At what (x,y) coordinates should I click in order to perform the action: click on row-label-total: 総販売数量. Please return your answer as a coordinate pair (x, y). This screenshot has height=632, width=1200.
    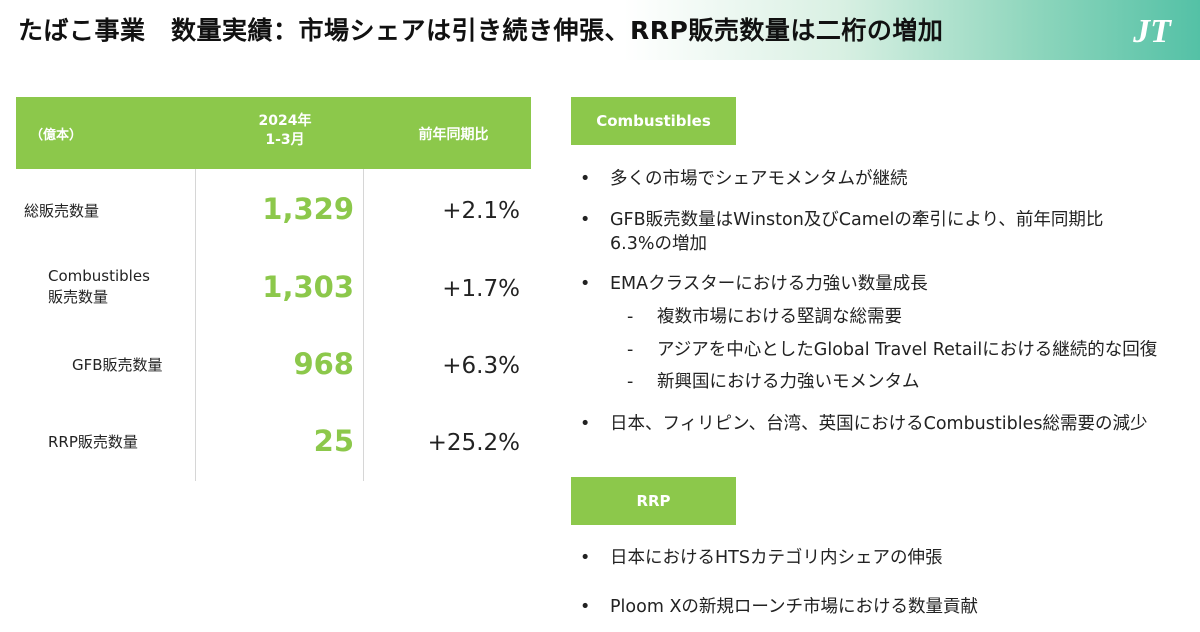
    Looking at the image, I should click on (62, 211).